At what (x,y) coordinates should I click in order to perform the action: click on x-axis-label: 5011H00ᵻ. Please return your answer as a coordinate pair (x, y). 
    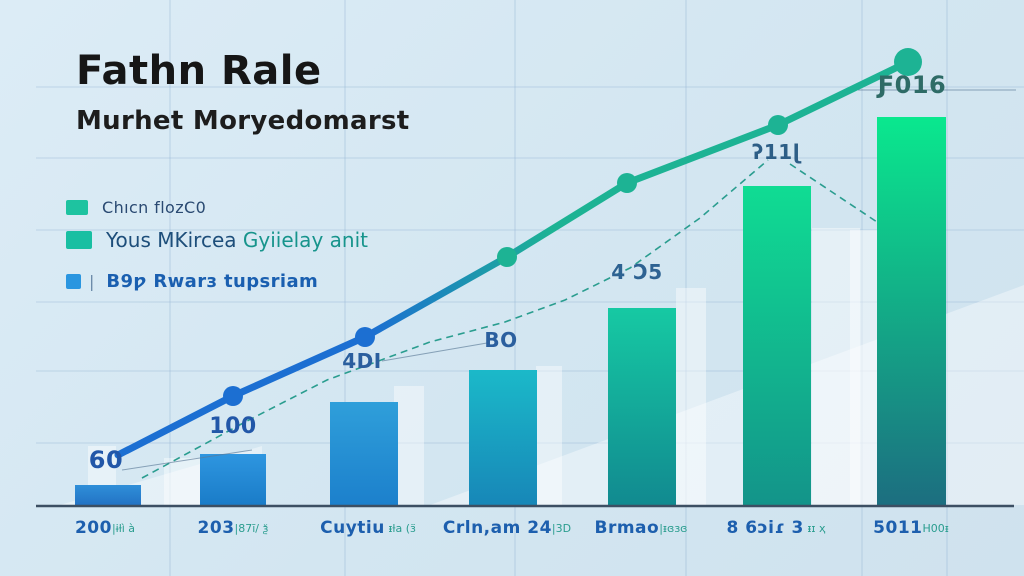
    Looking at the image, I should click on (911, 528).